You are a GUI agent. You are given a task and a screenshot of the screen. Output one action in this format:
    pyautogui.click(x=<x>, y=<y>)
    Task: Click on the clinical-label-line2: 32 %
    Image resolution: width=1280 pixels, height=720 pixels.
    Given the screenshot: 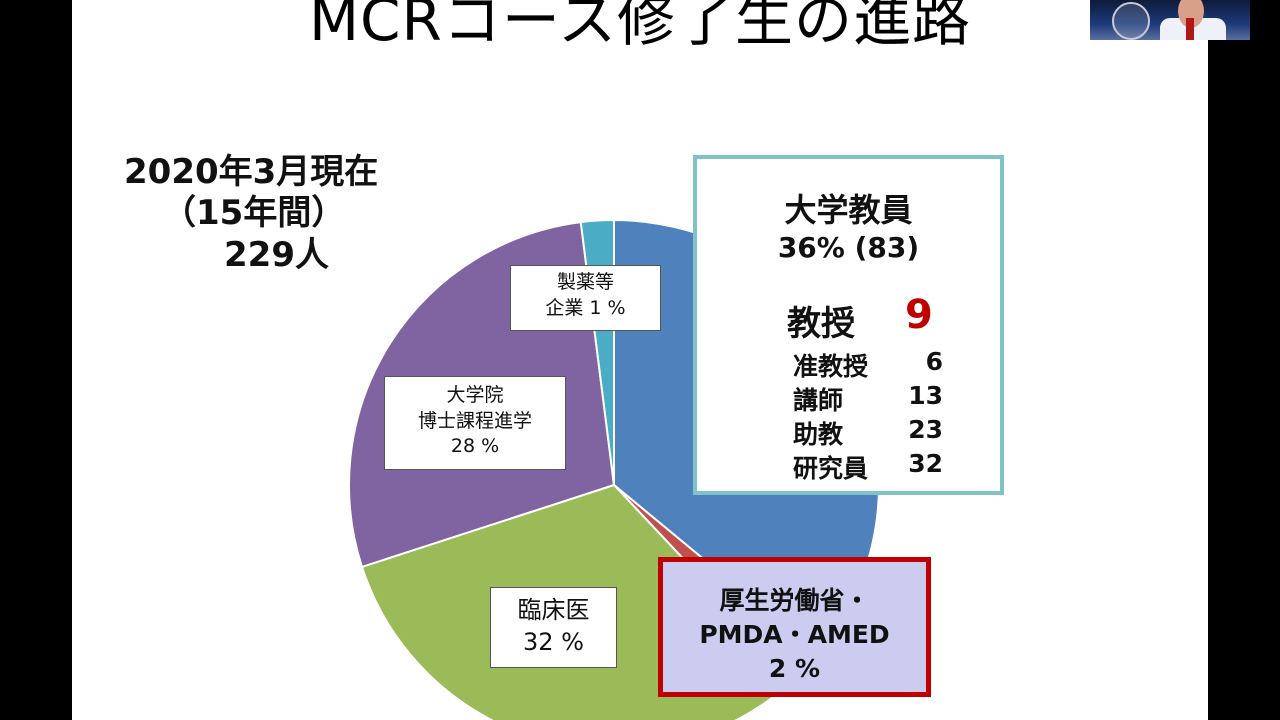 What is the action you would take?
    pyautogui.click(x=553, y=642)
    